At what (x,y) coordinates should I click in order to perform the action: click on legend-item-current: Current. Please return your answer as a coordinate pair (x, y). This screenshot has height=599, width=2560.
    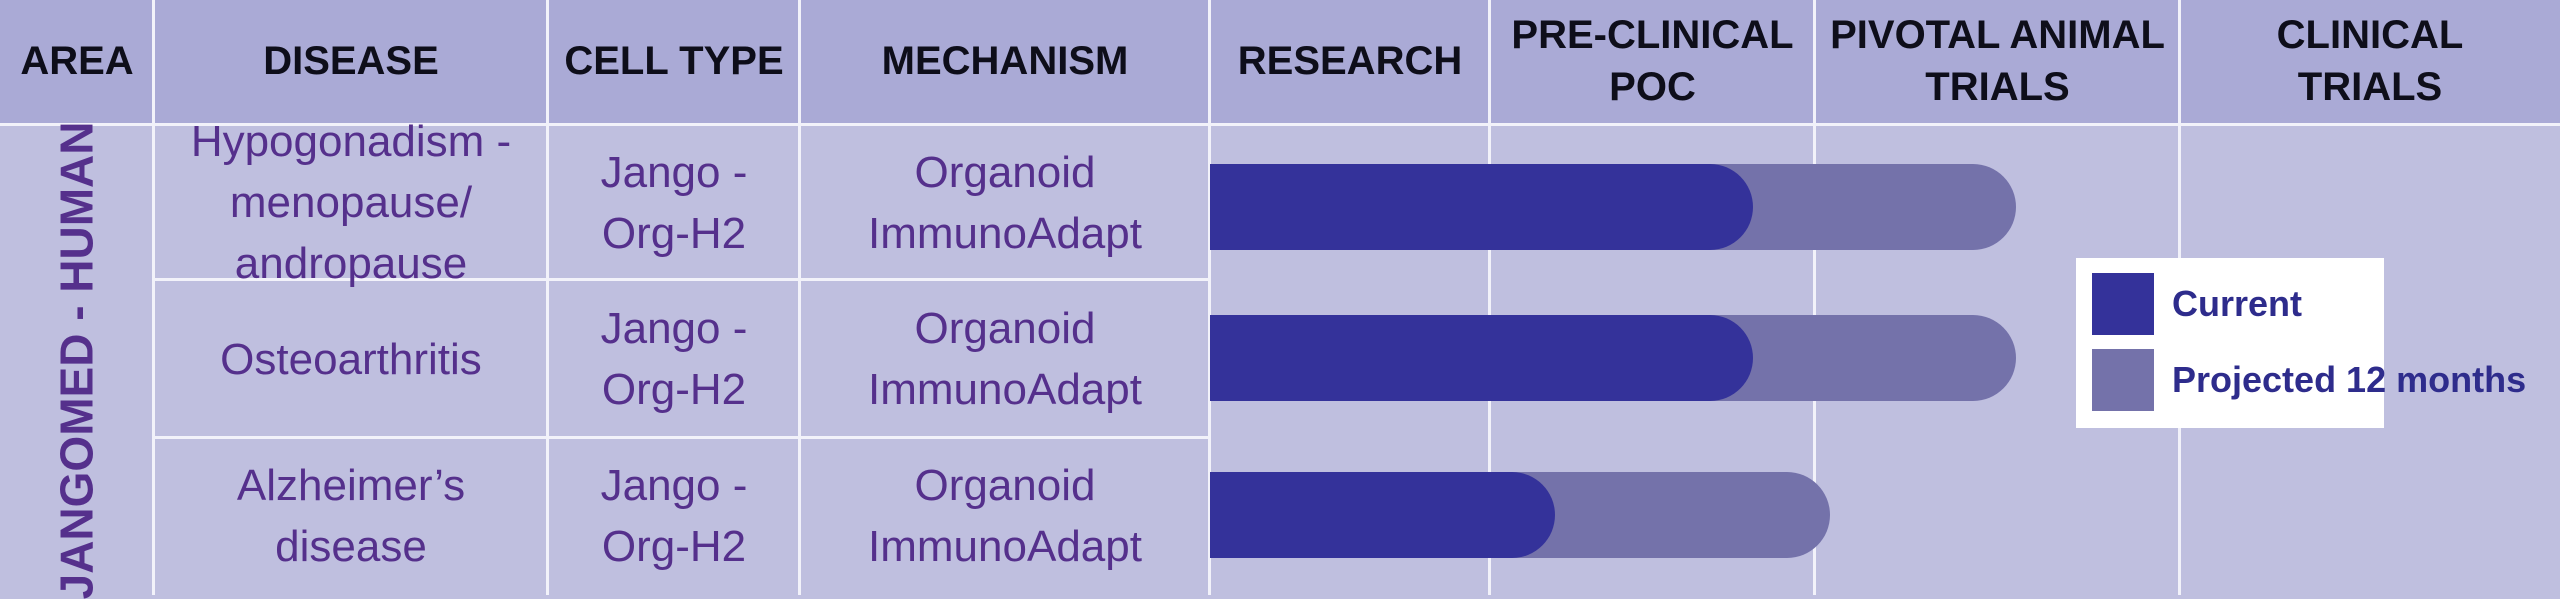
    Looking at the image, I should click on (2197, 304).